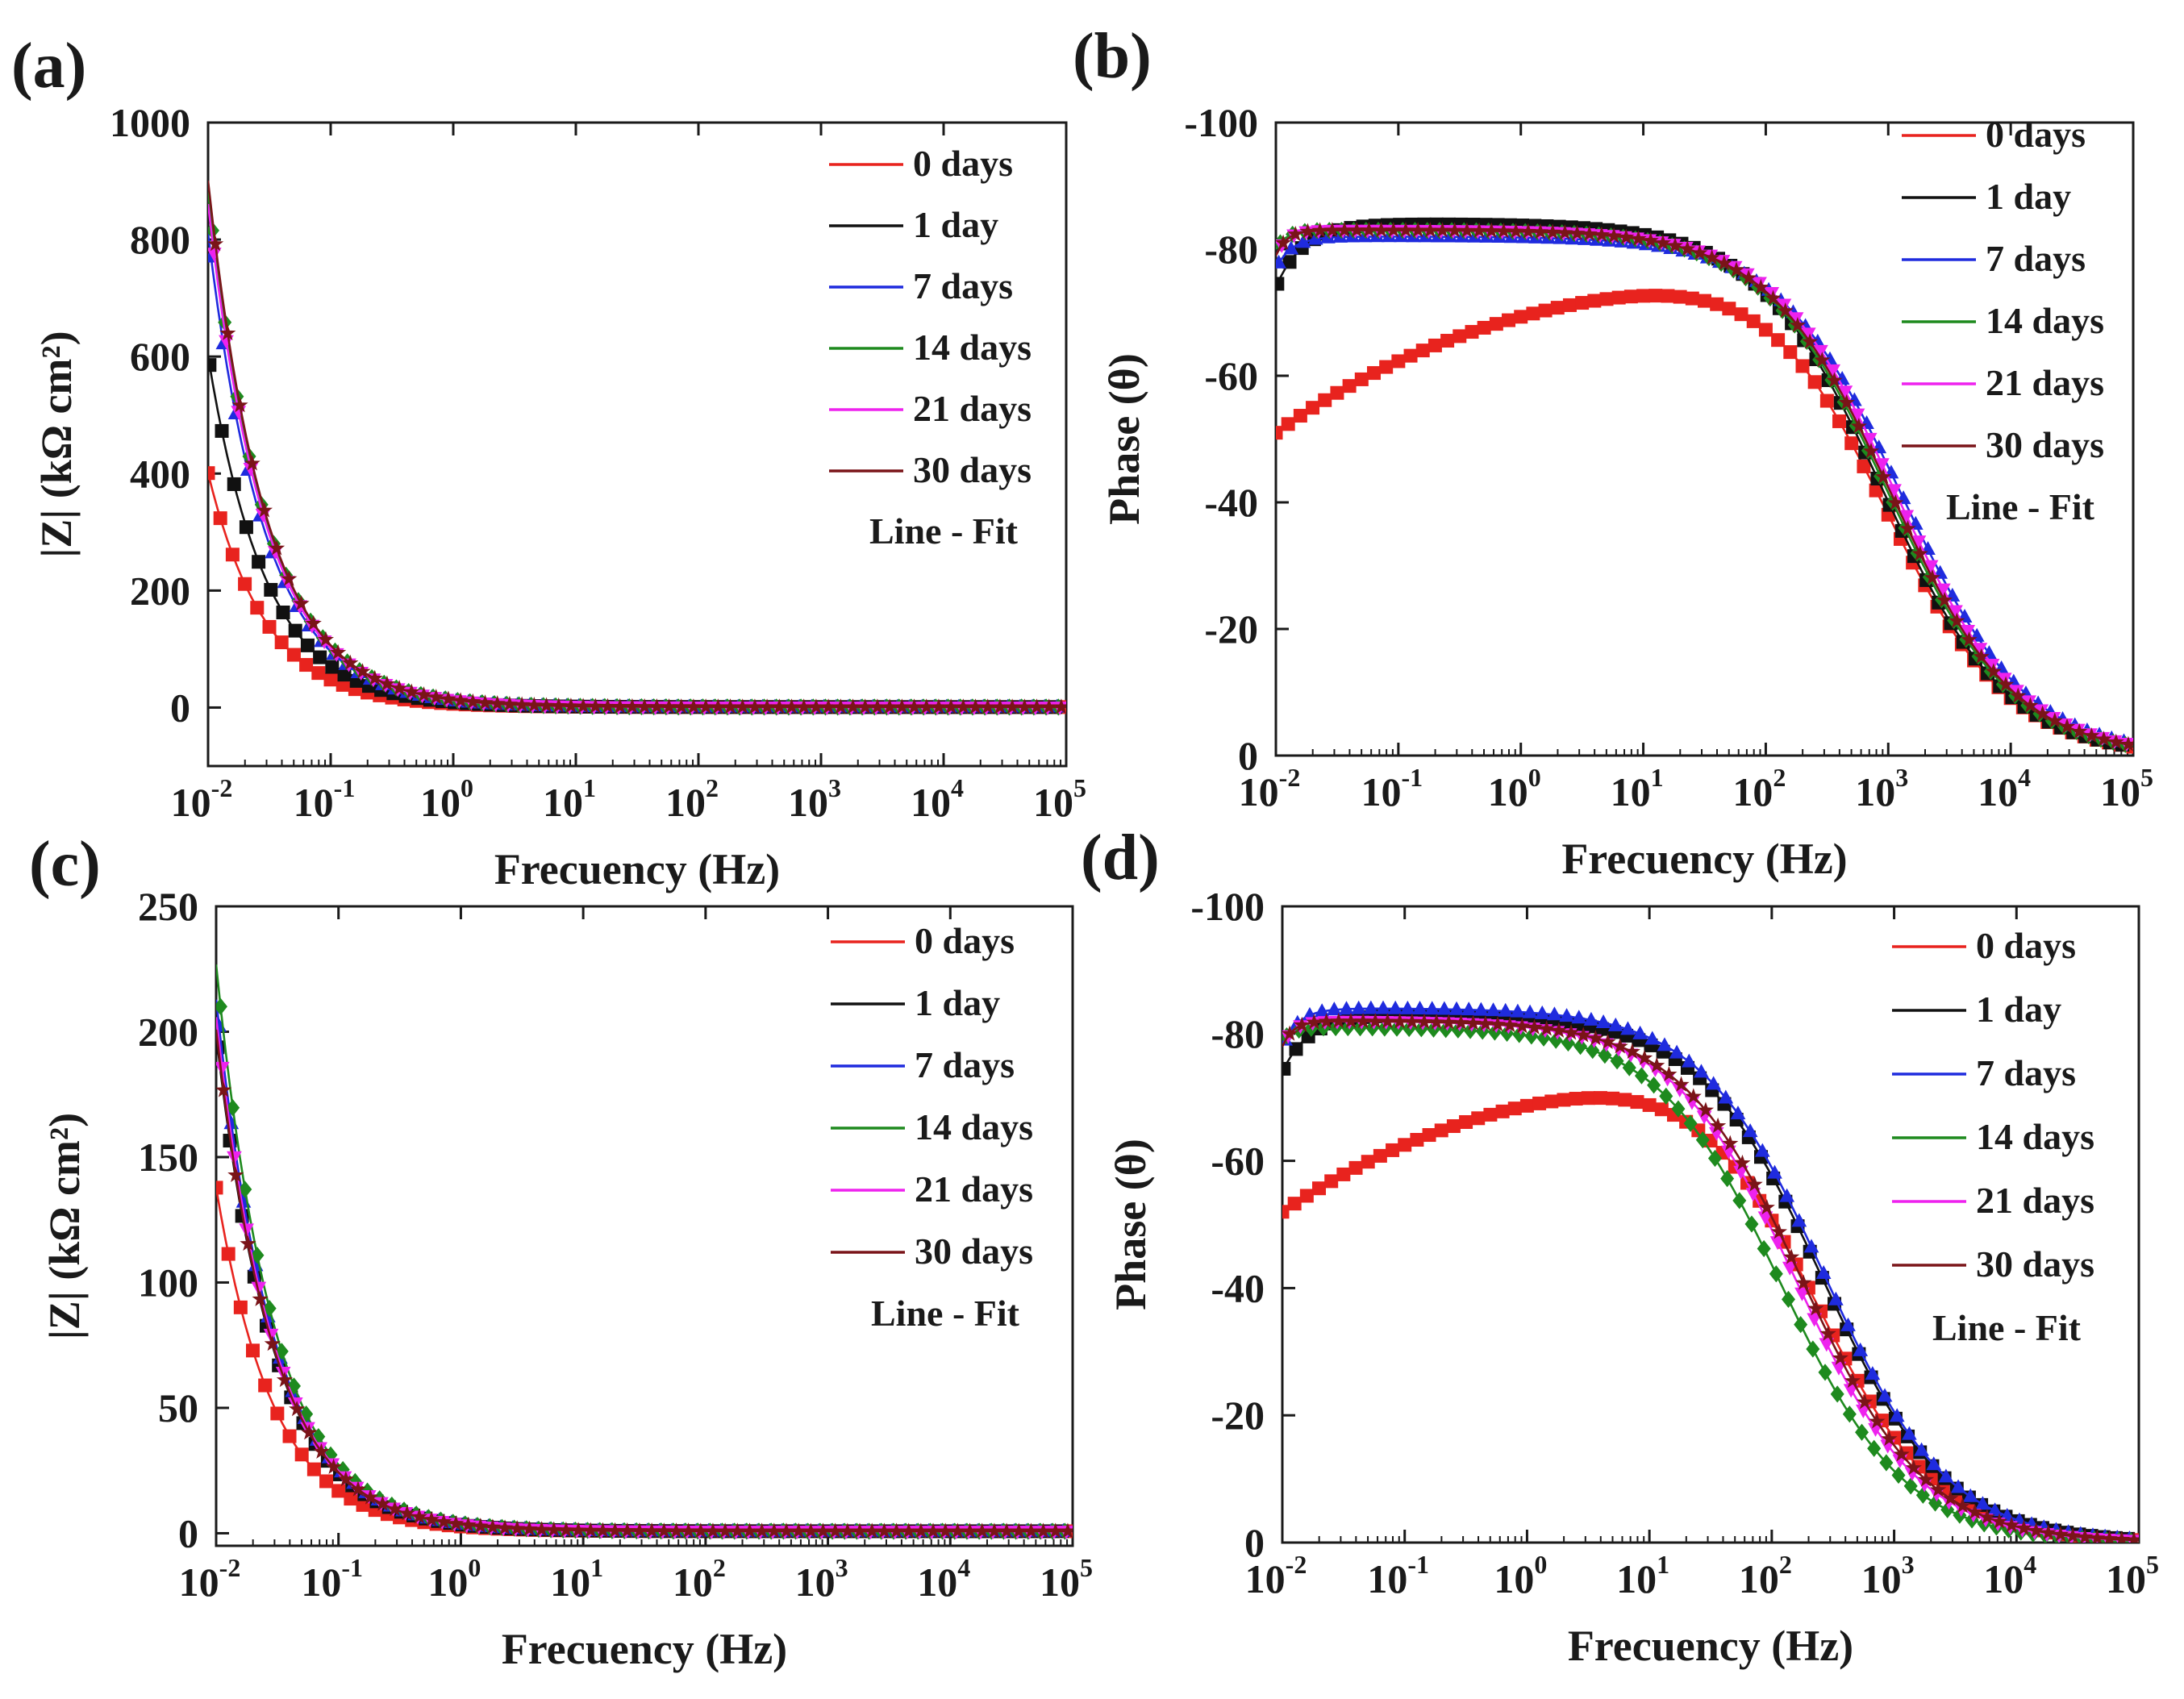 This screenshot has height=1699, width=2184. I want to click on plot-frame, so click(1711, 1224).